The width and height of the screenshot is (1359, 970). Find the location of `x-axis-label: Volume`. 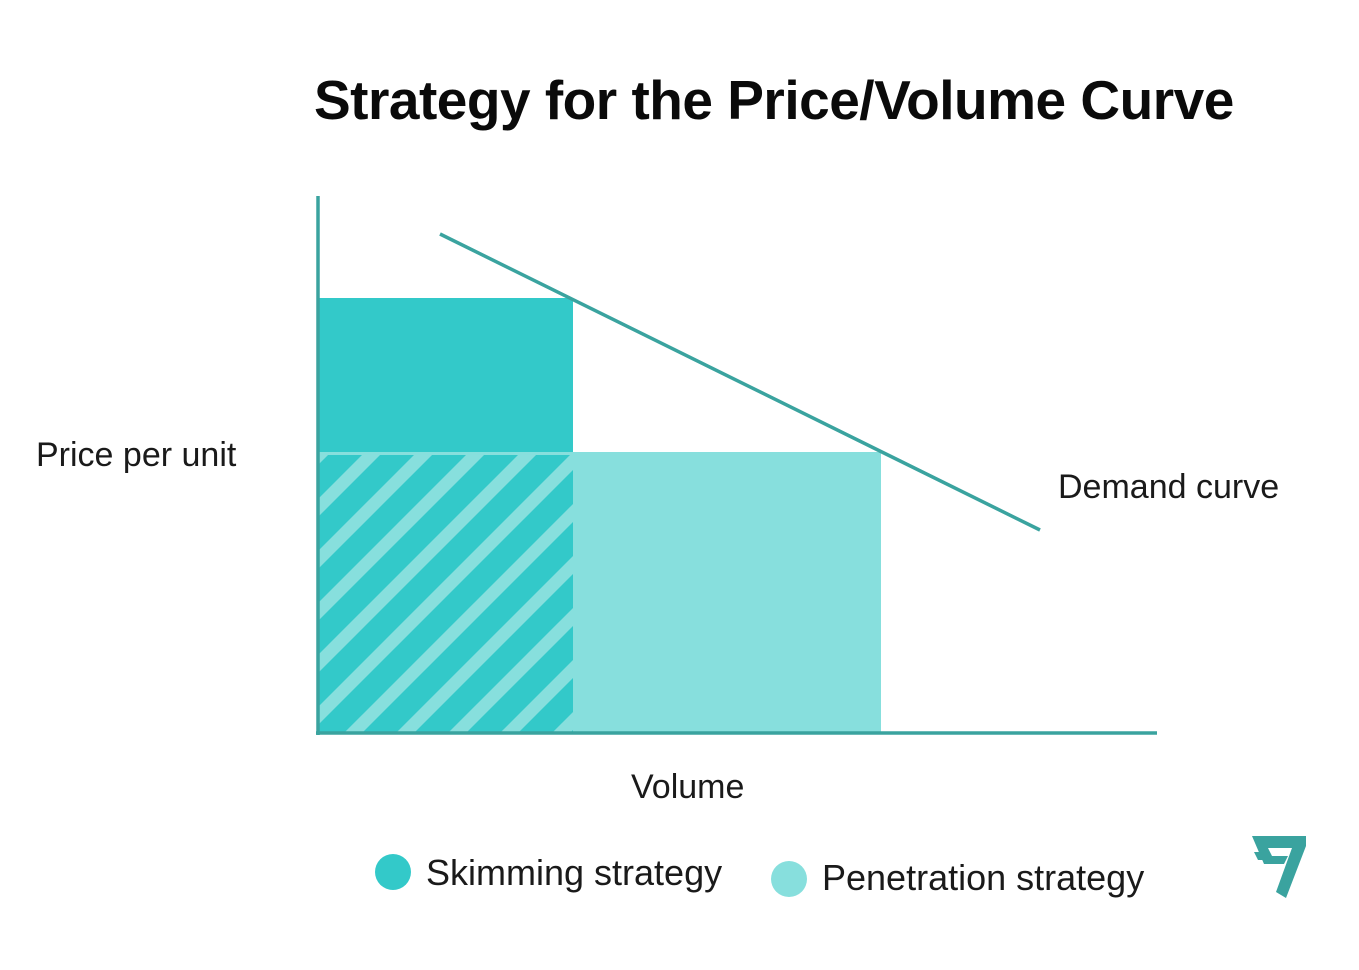

x-axis-label: Volume is located at coordinates (688, 787).